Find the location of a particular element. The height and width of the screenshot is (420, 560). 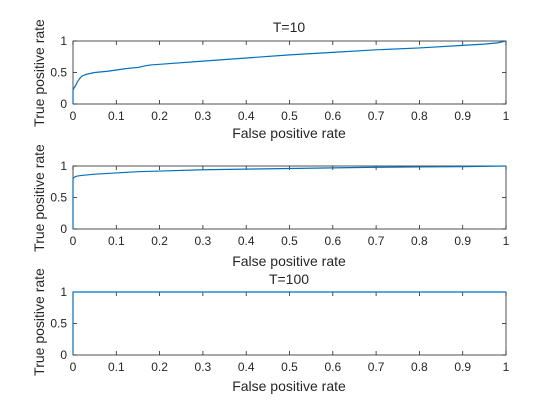

subplot-1-ylabel: True positive rate is located at coordinates (39, 73).